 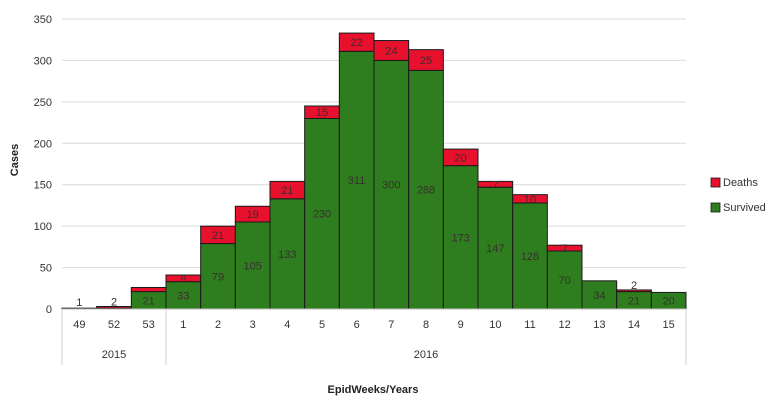 What do you see at coordinates (565, 325) in the screenshot?
I see `x-tick-label: 12` at bounding box center [565, 325].